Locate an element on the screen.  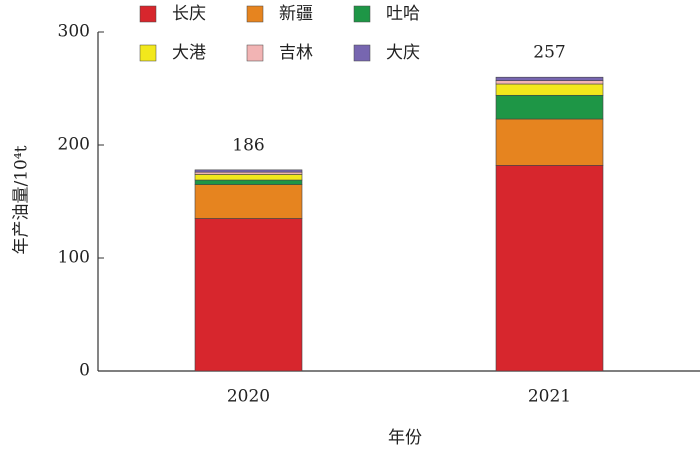
y-tick-label: 0 is located at coordinates (84, 371).